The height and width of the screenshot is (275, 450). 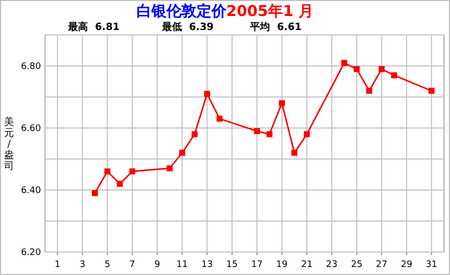 I want to click on x-tick-label: 9, so click(x=157, y=265).